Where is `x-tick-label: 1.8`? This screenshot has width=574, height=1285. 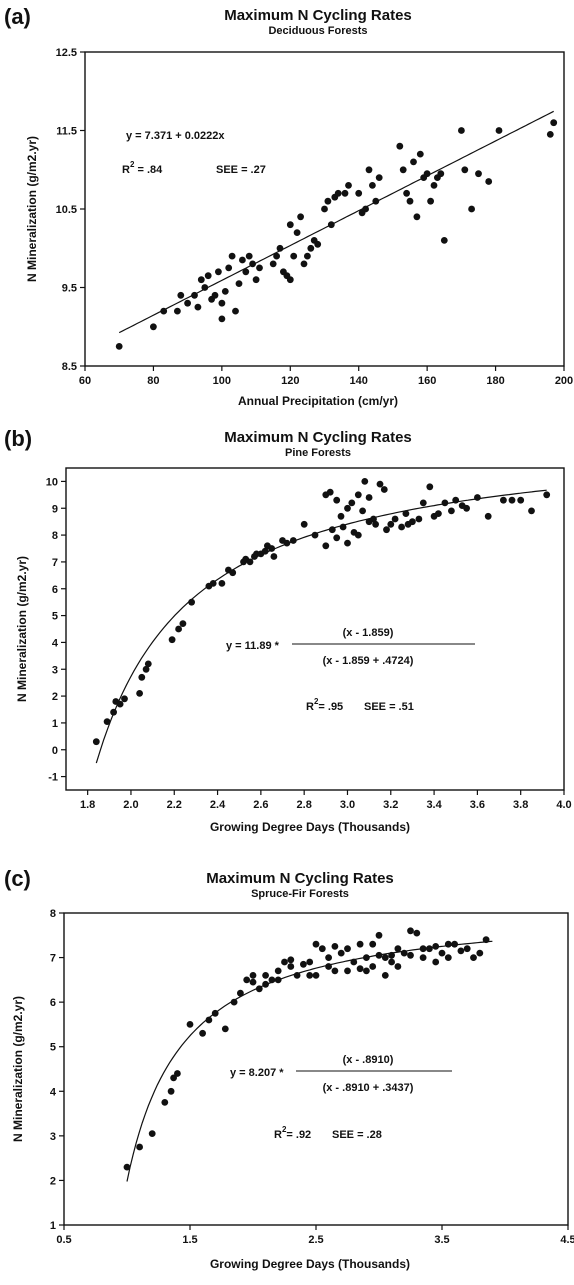
x-tick-label: 1.8 is located at coordinates (87, 805).